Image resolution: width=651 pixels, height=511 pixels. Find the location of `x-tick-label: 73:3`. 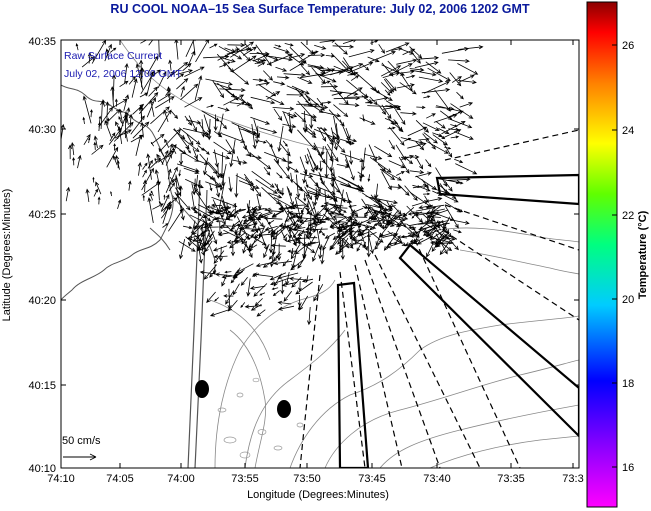

x-tick-label: 73:3 is located at coordinates (572, 479).